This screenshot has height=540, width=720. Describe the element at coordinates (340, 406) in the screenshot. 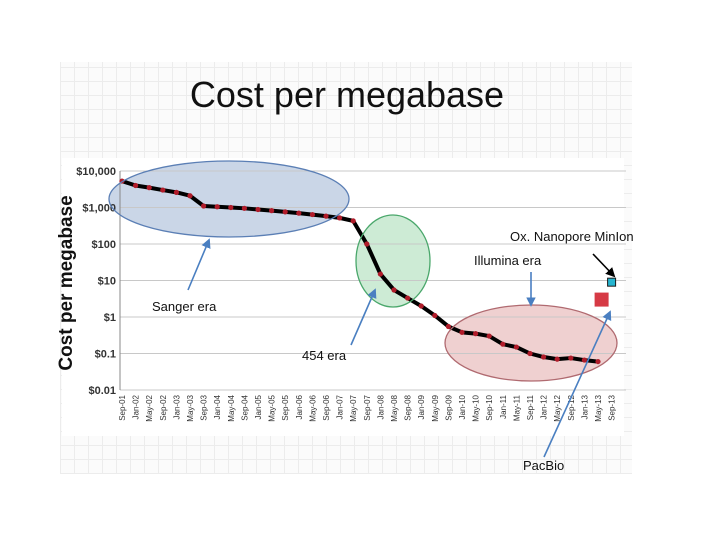

I see `x-tick-label: Jan-07` at that location.